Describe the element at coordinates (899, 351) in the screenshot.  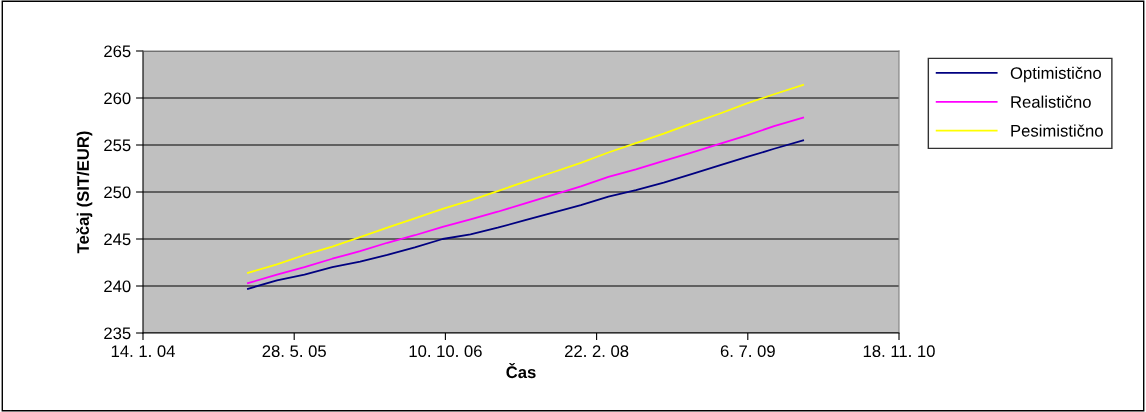
I see `x-tick-label: 18. 11. 10` at that location.